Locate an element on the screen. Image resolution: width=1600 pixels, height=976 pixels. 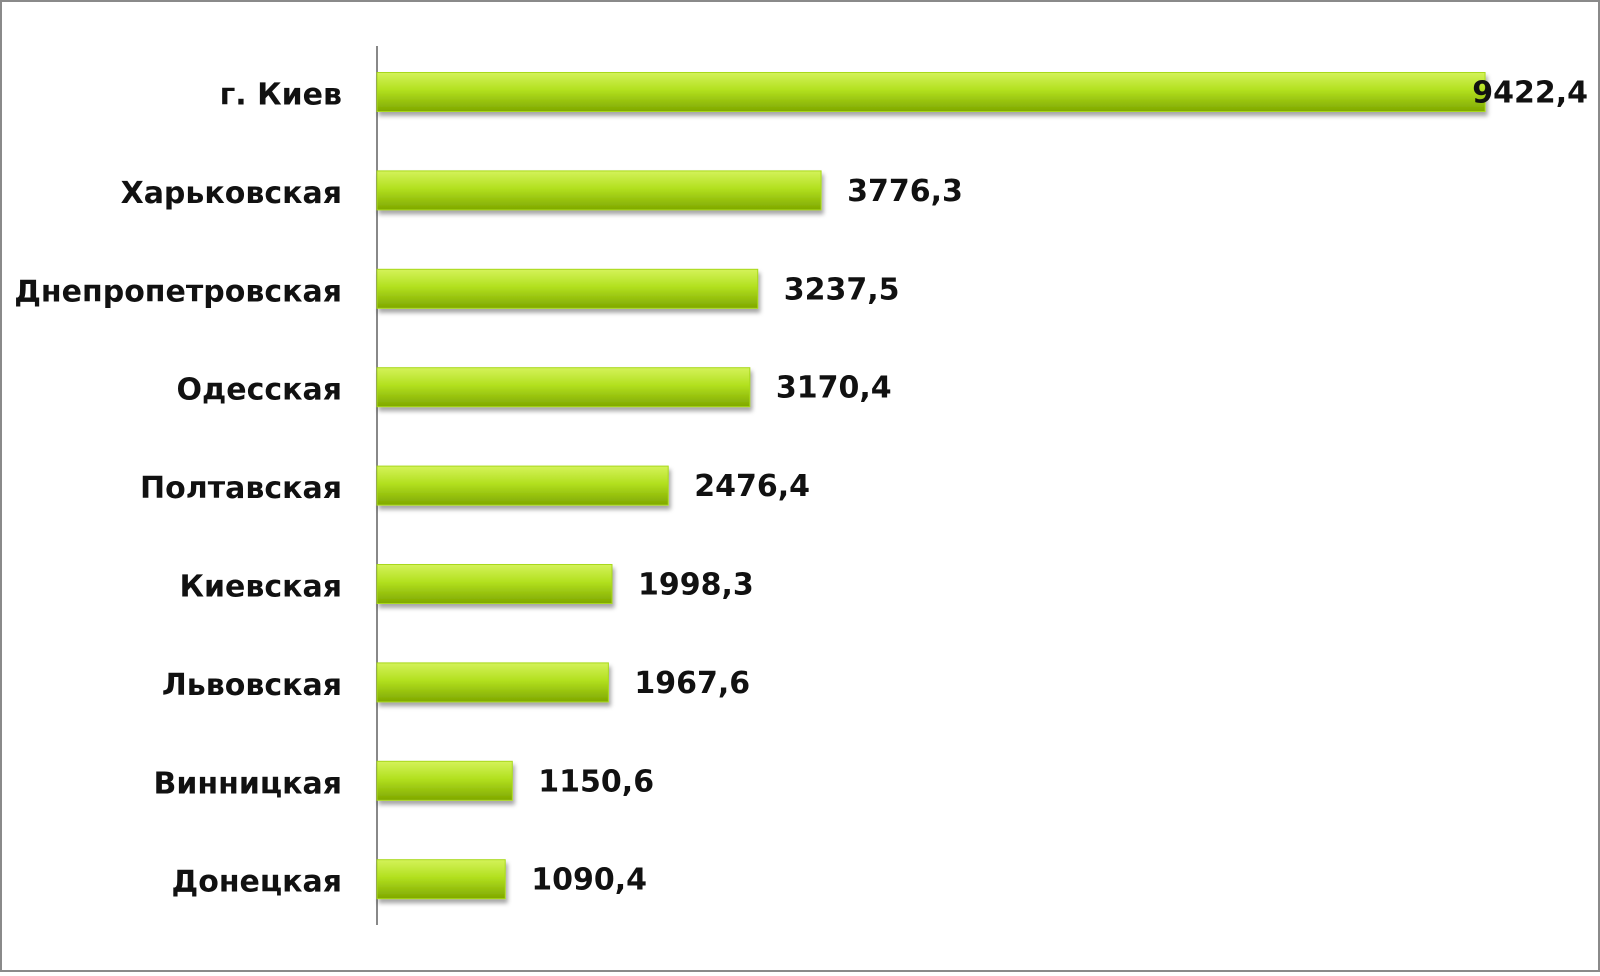
value-label: 1090,4 is located at coordinates (589, 880).